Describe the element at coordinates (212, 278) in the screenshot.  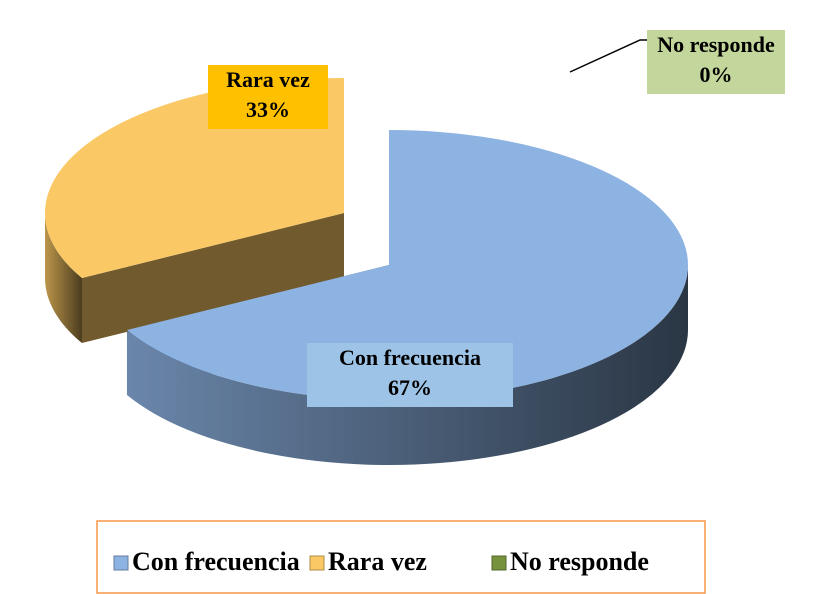
I see `slice-wall` at that location.